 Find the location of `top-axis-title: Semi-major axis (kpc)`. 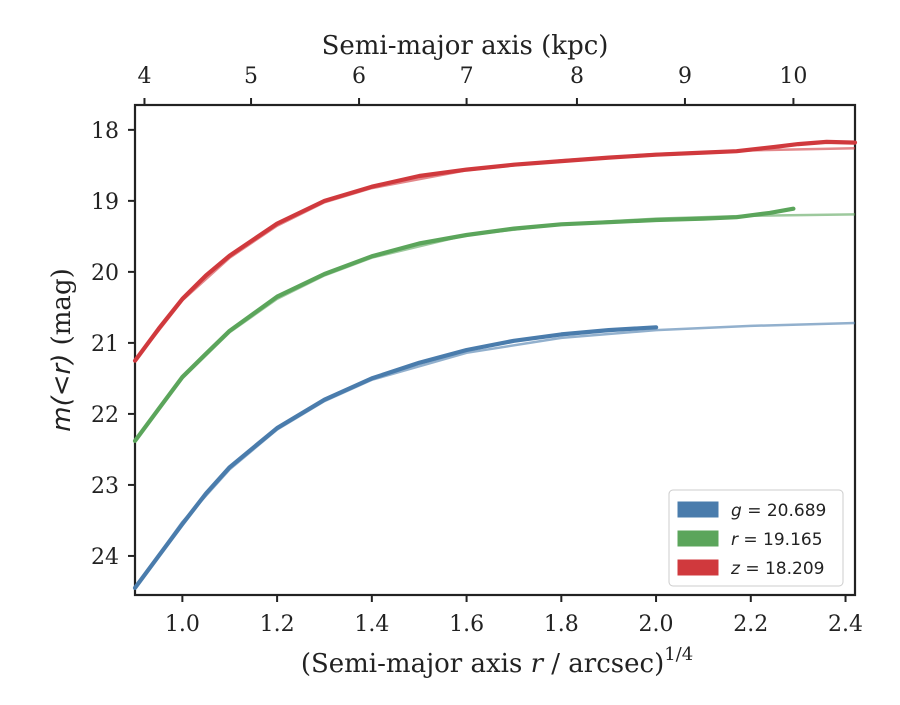

top-axis-title: Semi-major axis (kpc) is located at coordinates (465, 46).